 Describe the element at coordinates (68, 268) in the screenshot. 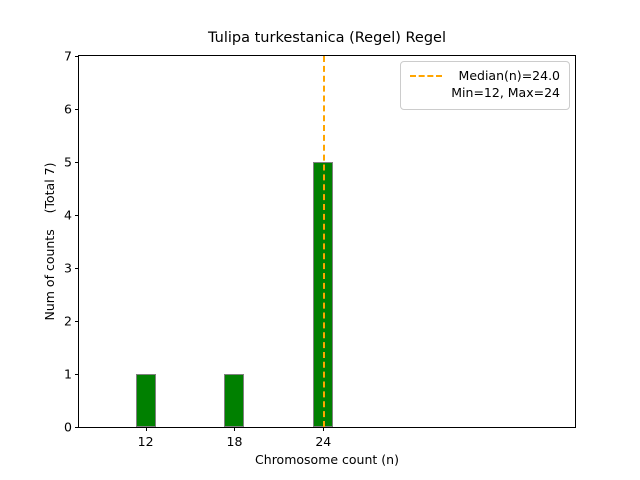

I see `y-tick-label: 3` at that location.